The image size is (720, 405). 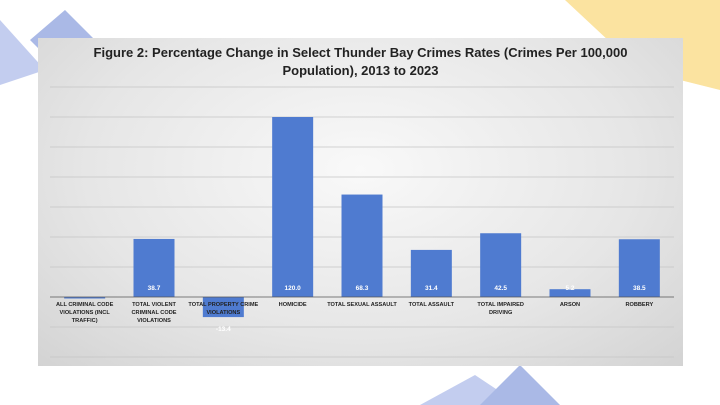 What do you see at coordinates (223, 305) in the screenshot?
I see `category-label: TOTAL PROPERTY CRIME` at bounding box center [223, 305].